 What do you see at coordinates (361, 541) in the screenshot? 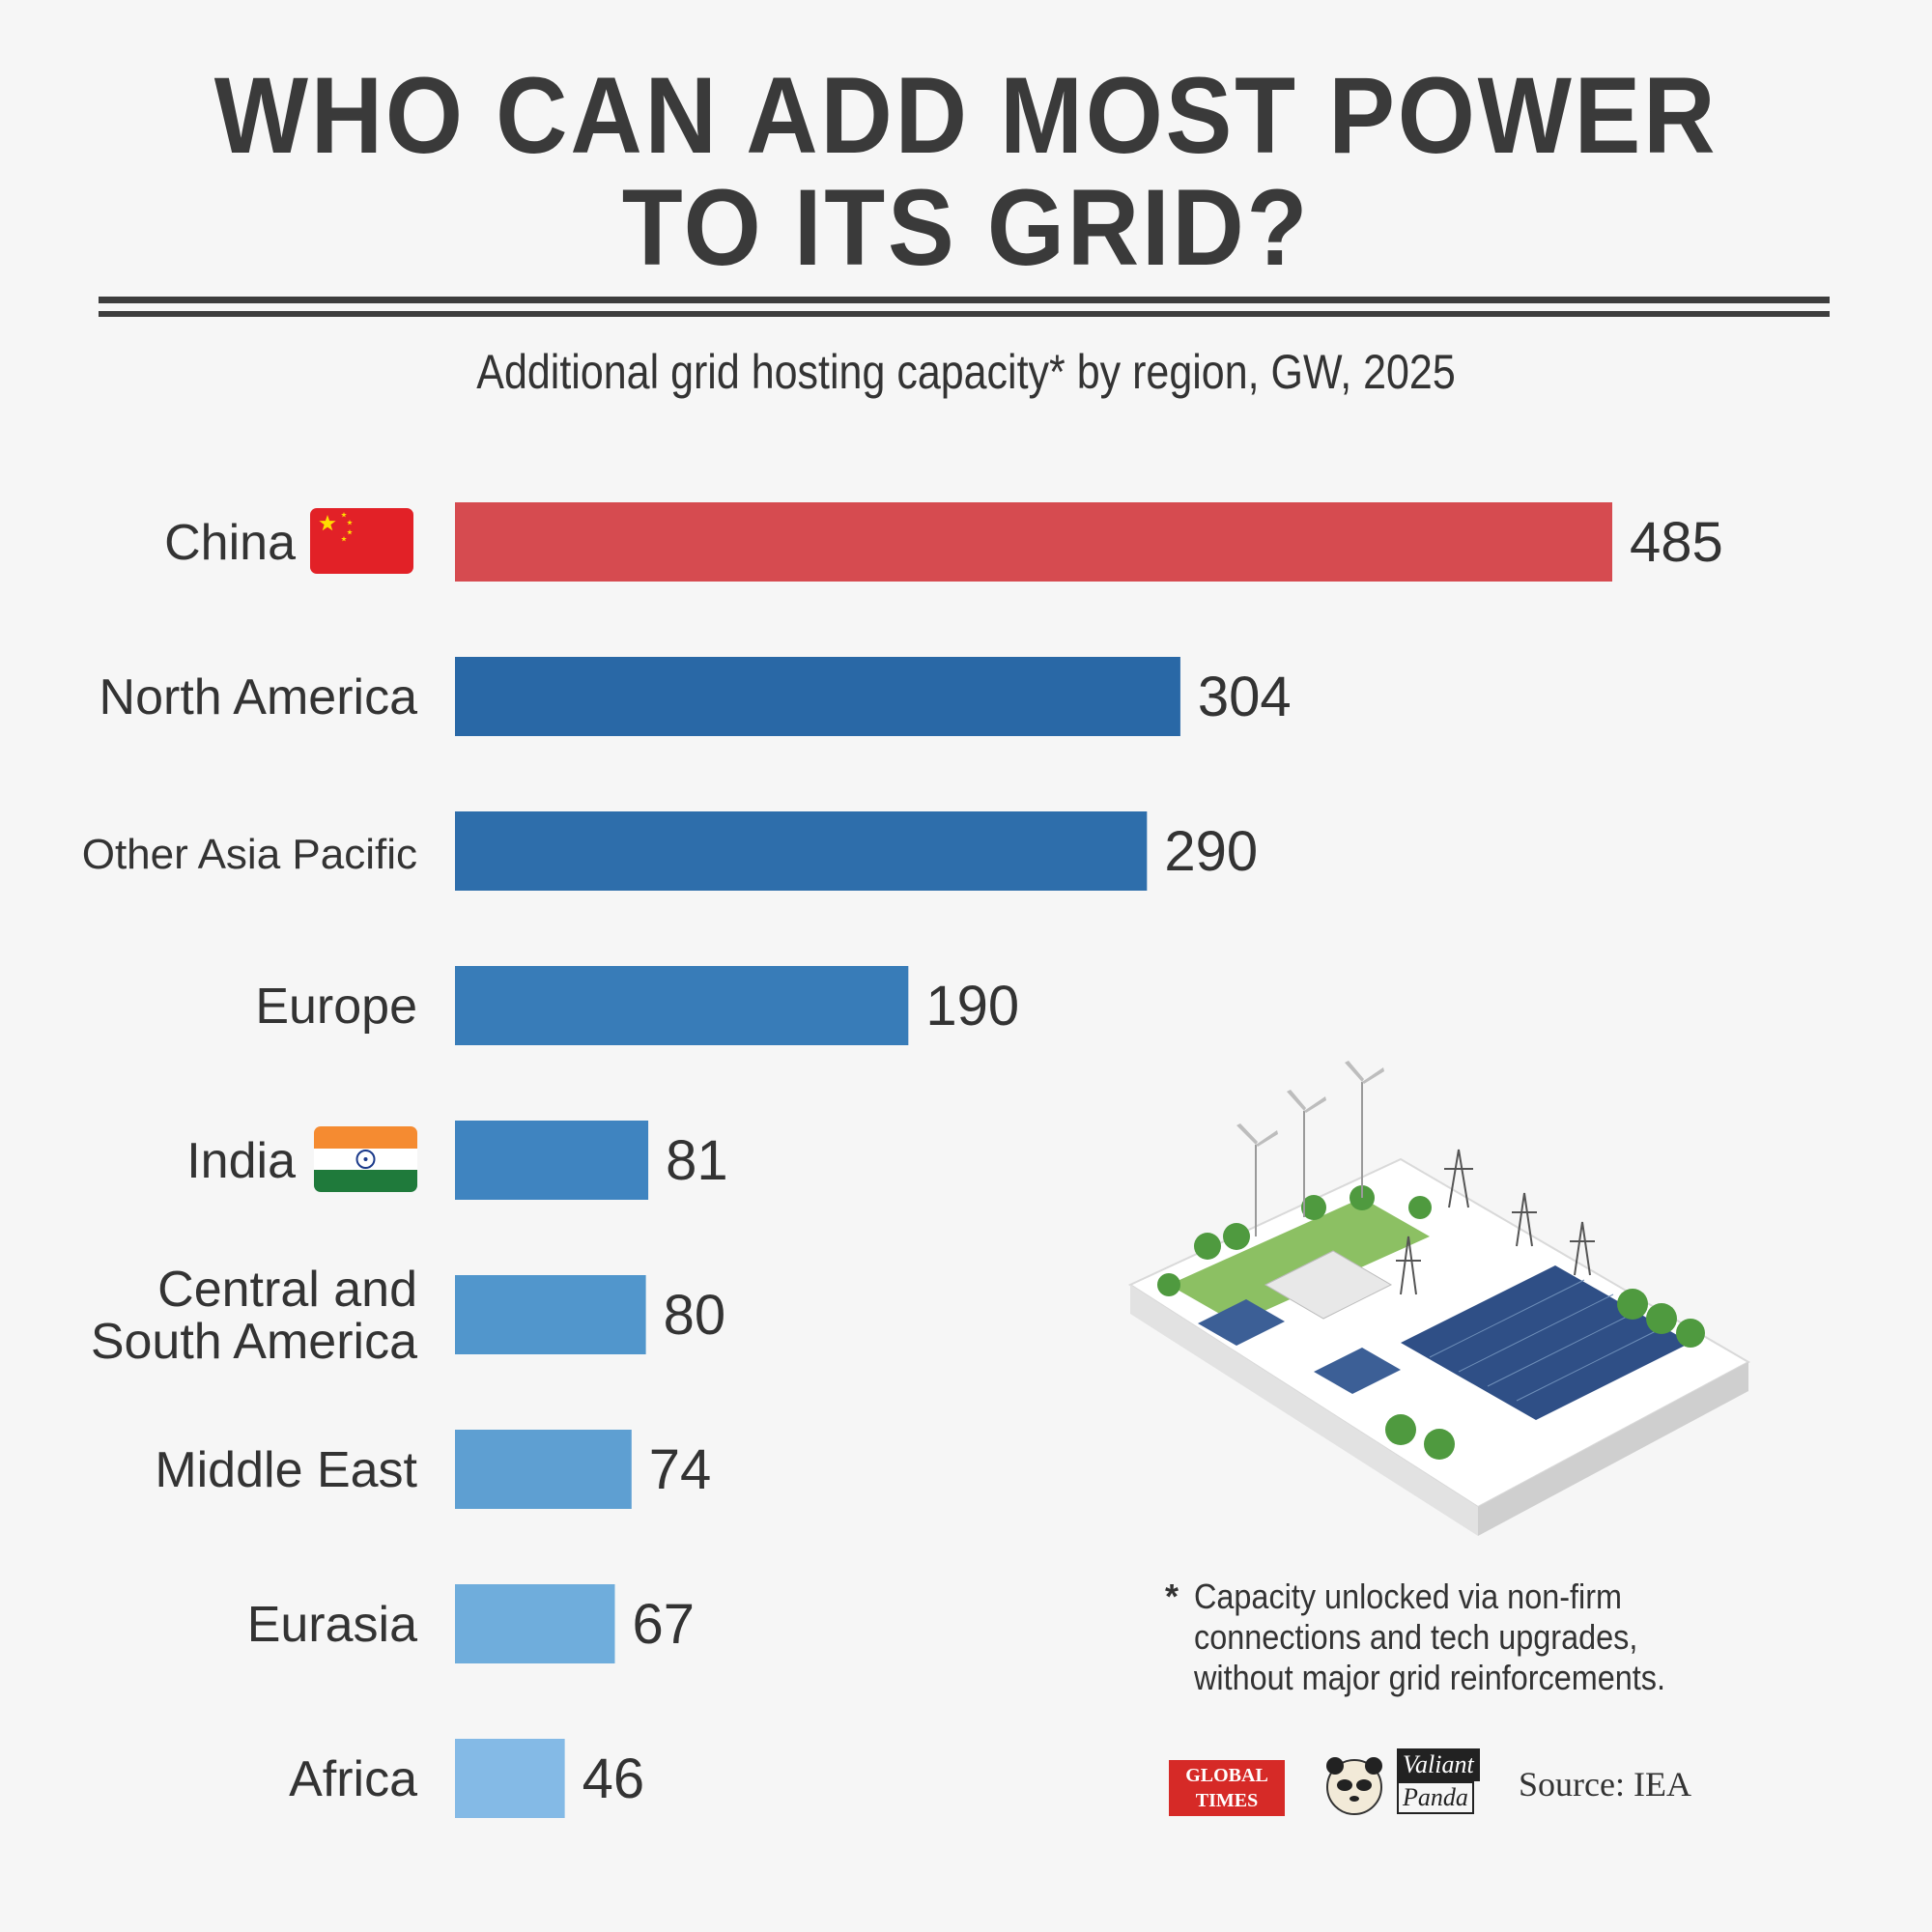
I see `china-flag-icon` at bounding box center [361, 541].